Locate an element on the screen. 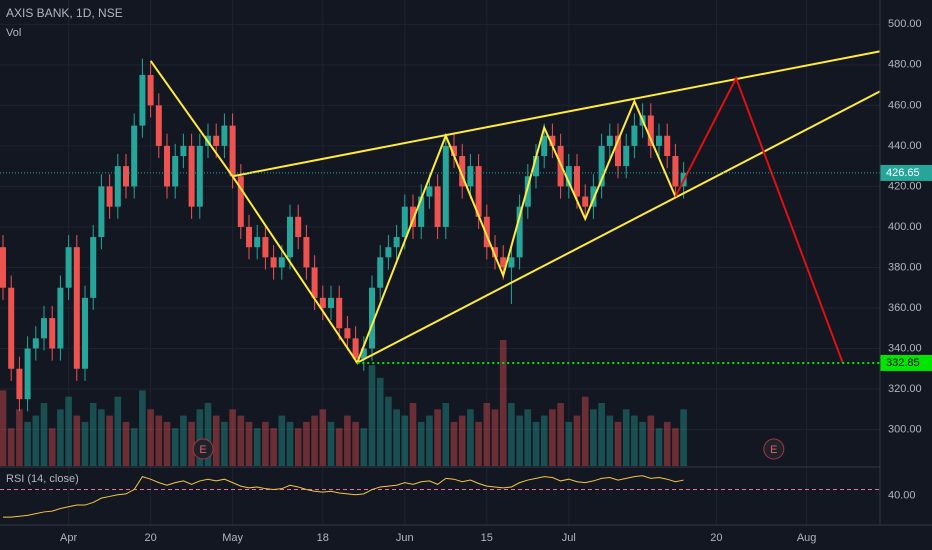  volume-label: Vol is located at coordinates (13, 33).